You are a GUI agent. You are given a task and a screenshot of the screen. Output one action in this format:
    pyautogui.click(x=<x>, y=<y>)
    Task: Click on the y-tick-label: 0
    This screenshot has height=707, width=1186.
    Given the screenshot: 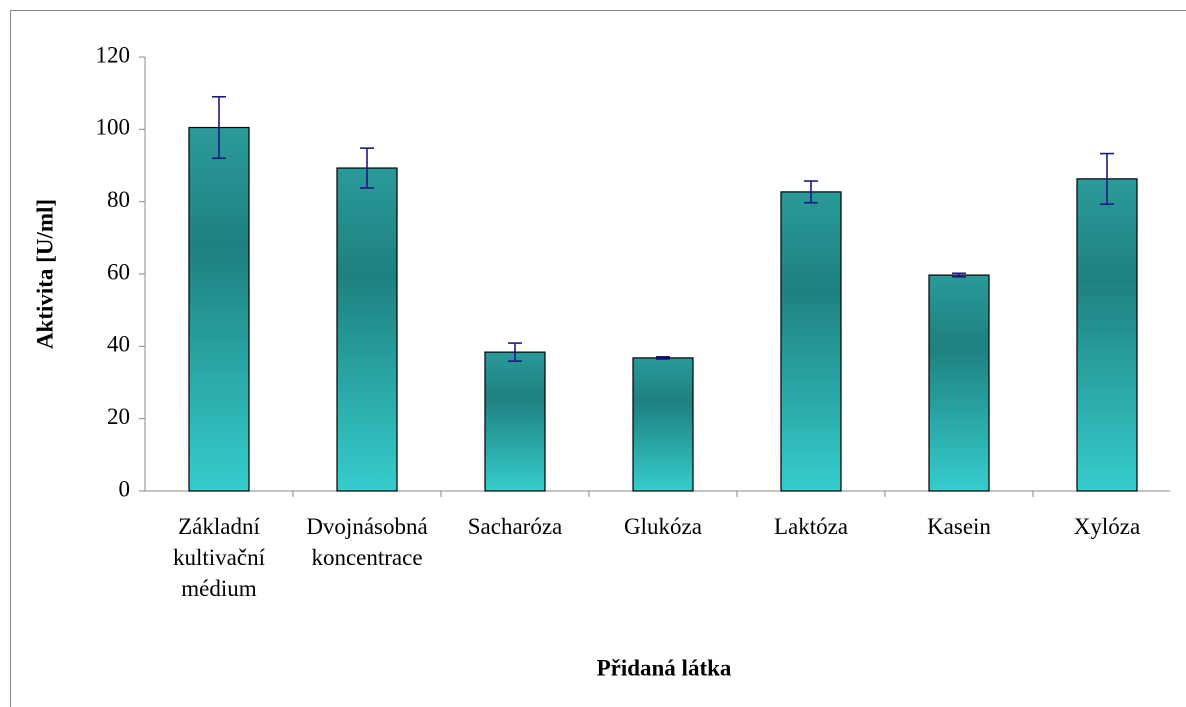 What is the action you would take?
    pyautogui.click(x=125, y=488)
    